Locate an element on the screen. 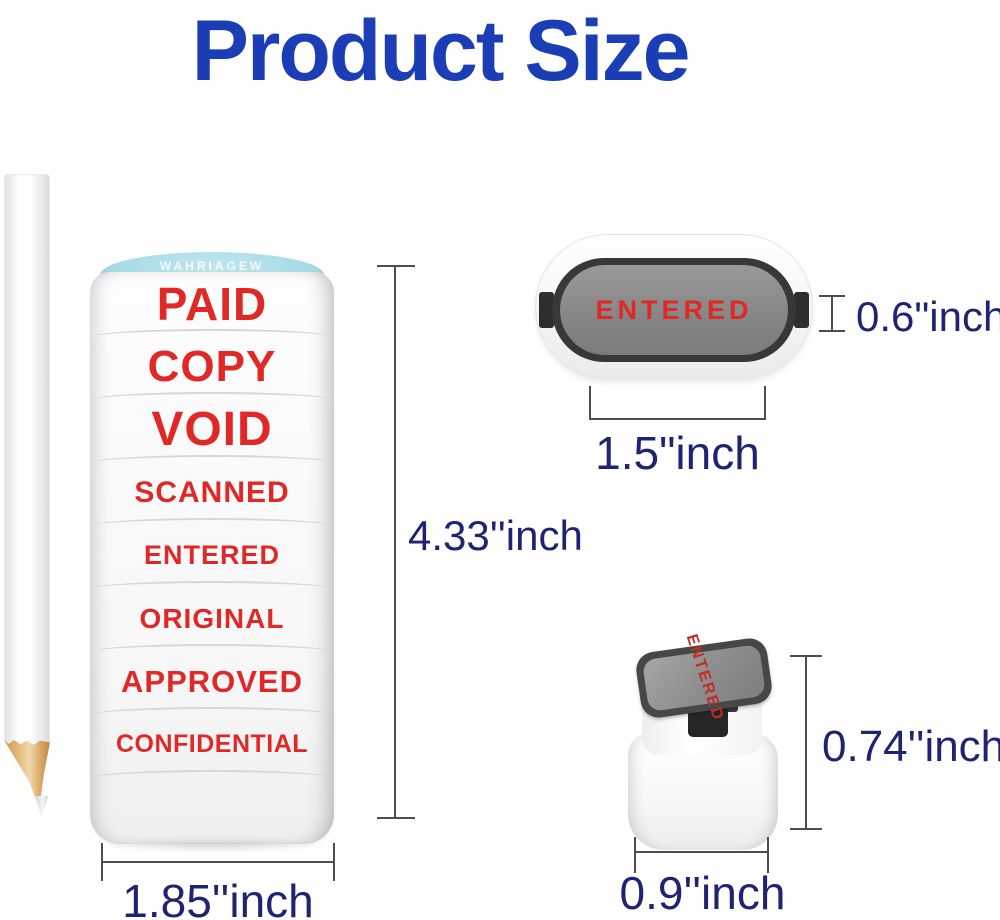  stamp-side-view-pad: ENTERED is located at coordinates (704, 677).